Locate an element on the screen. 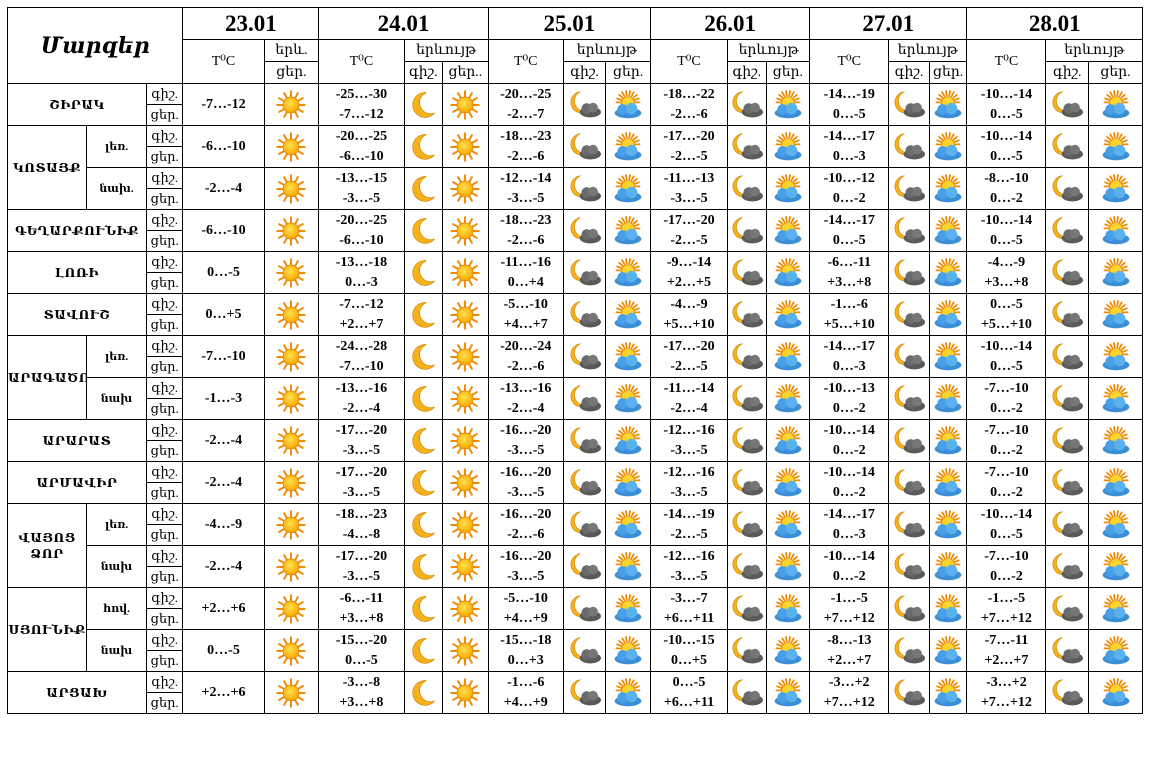 The height and width of the screenshot is (761, 1151). temp-26: -4…-9 +5…+10 is located at coordinates (689, 314).